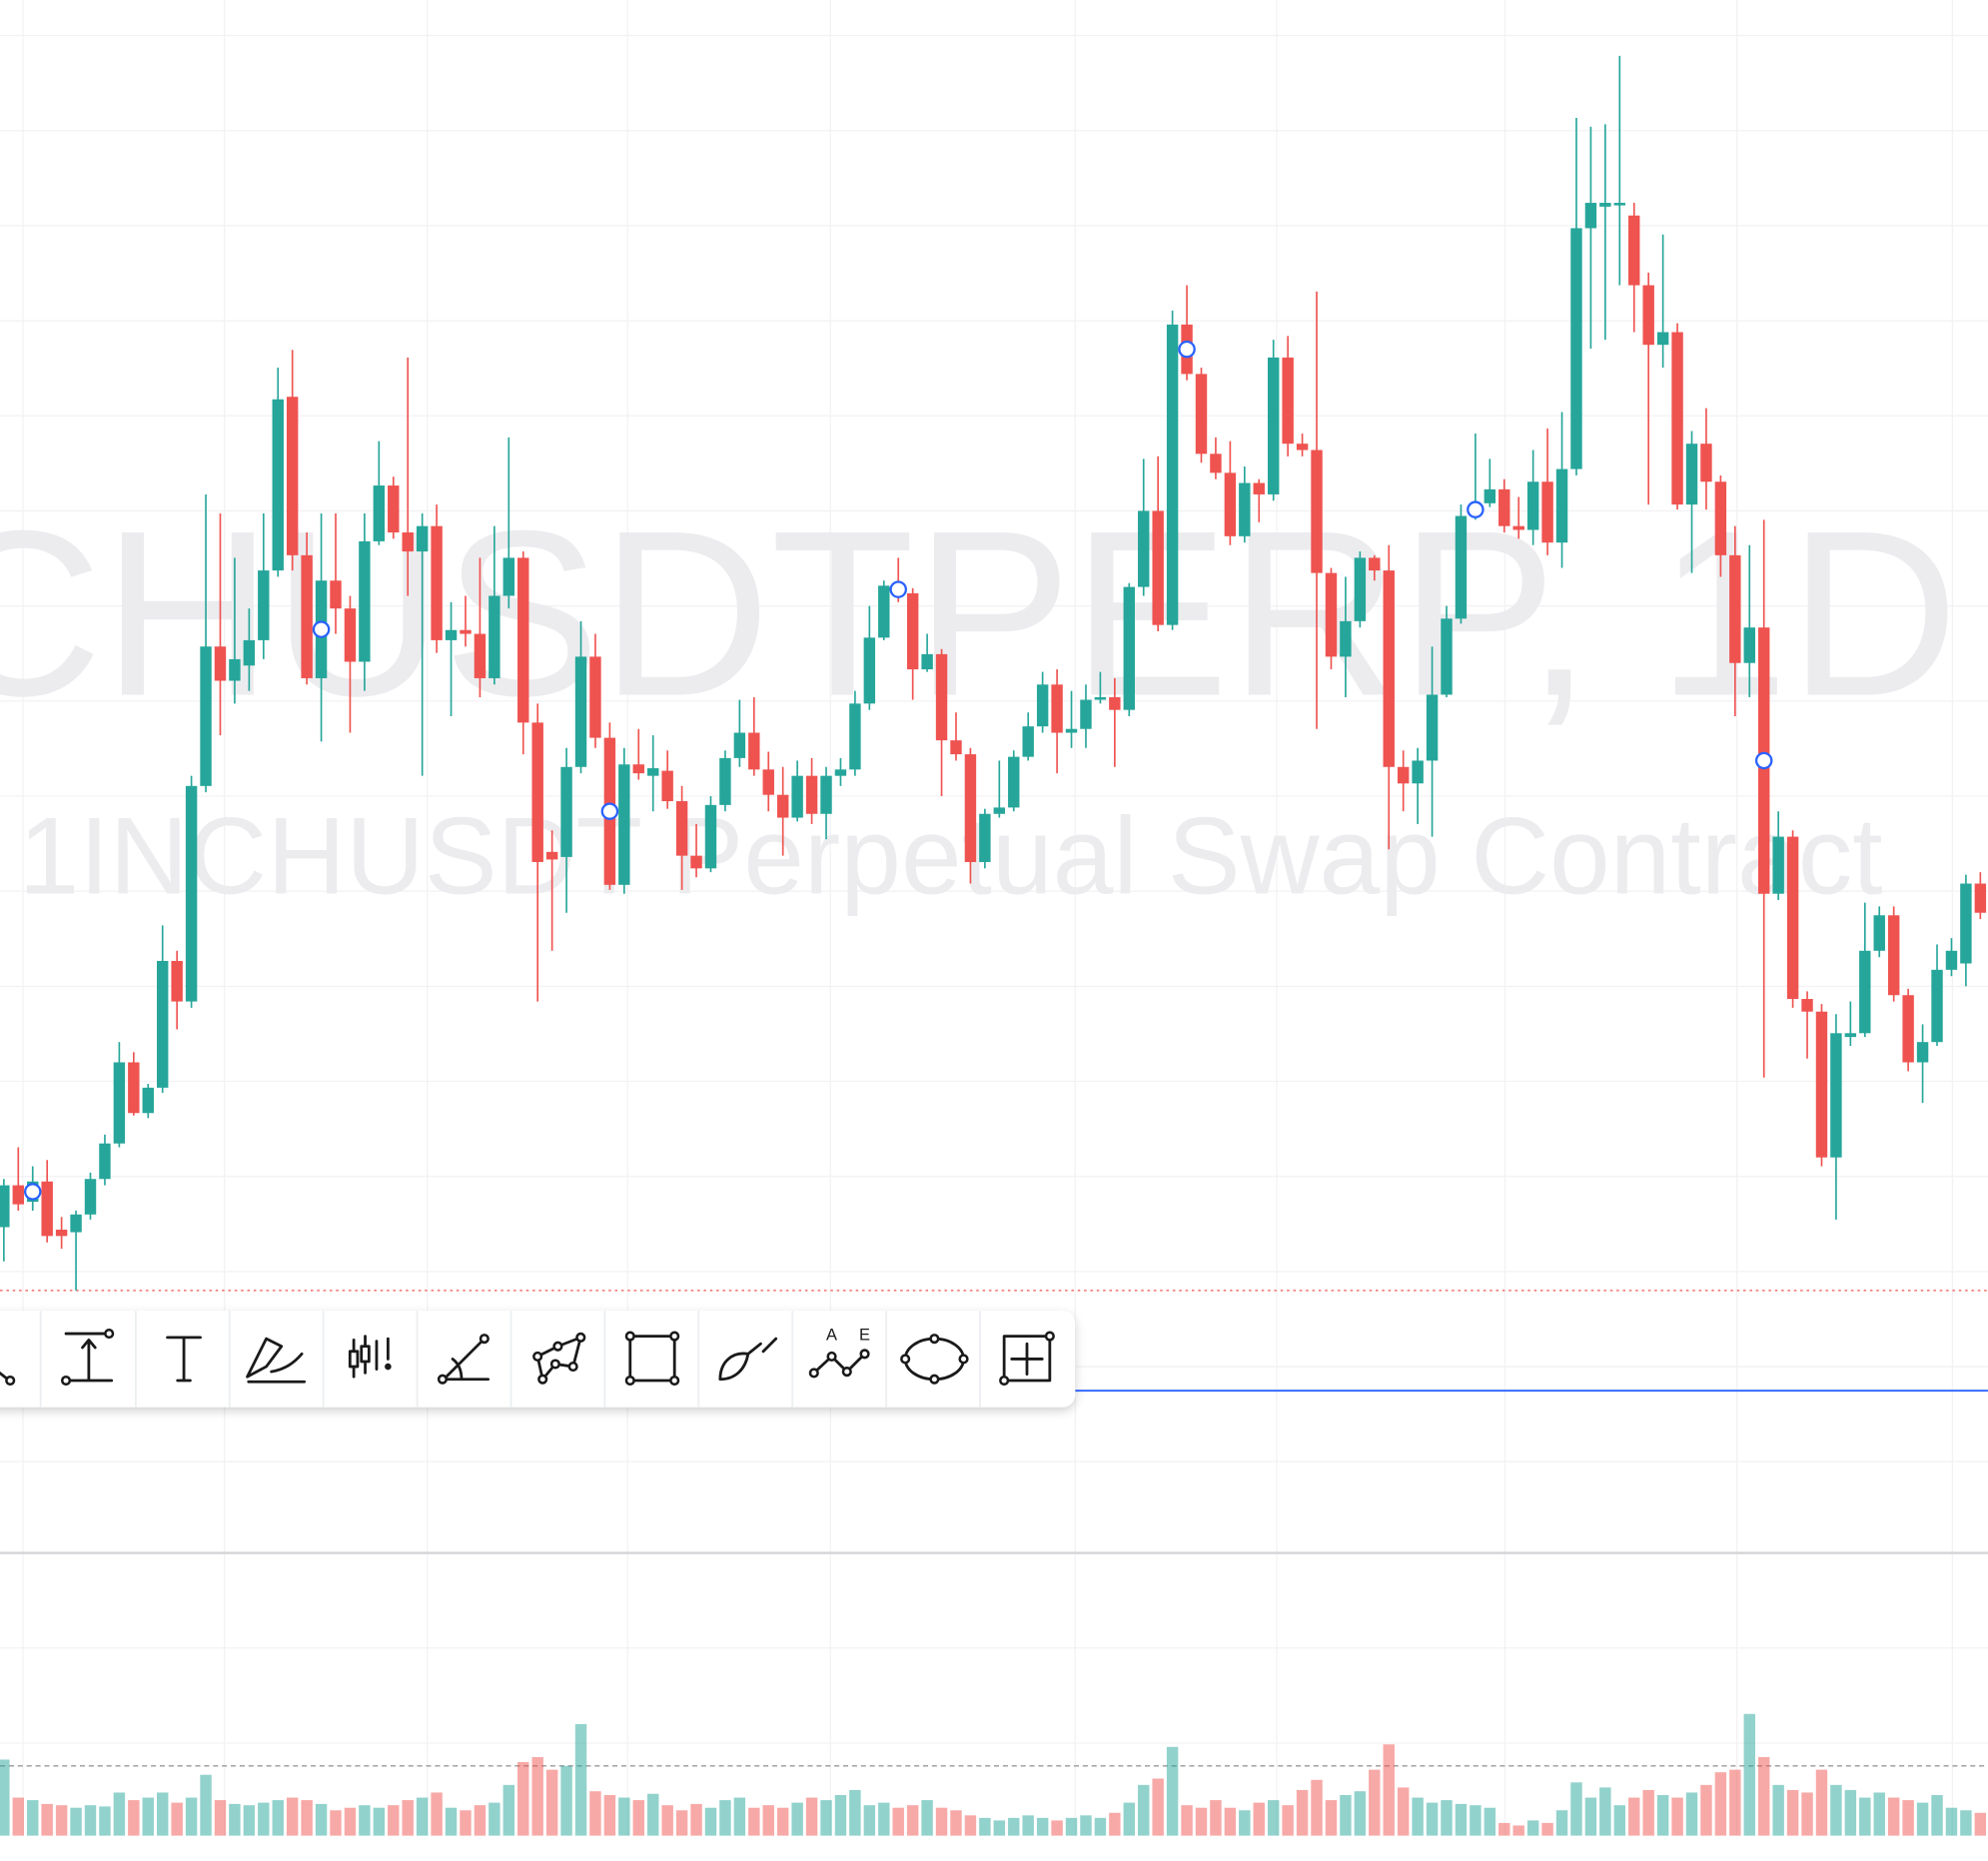 The image size is (1988, 1861). I want to click on tool-price-range, so click(88, 1358).